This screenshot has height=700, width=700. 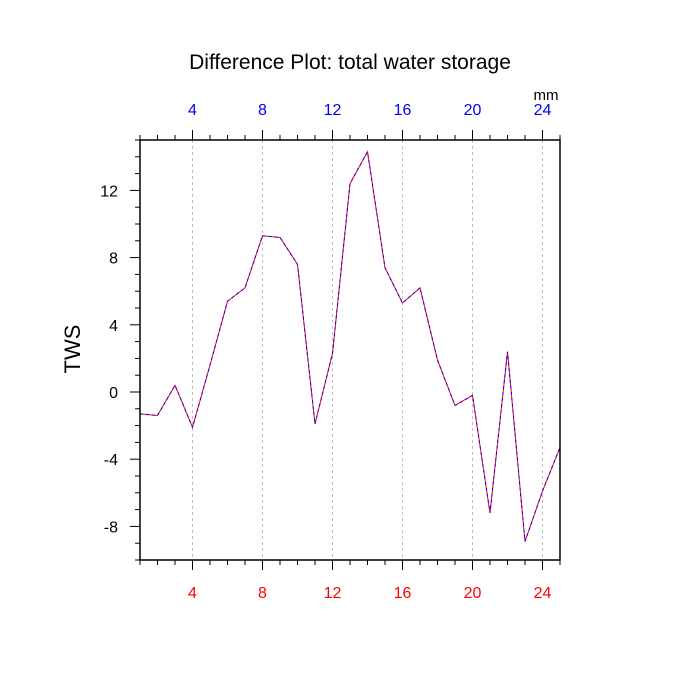 What do you see at coordinates (350, 62) in the screenshot?
I see `chart-title: Difference Plot: total water storage` at bounding box center [350, 62].